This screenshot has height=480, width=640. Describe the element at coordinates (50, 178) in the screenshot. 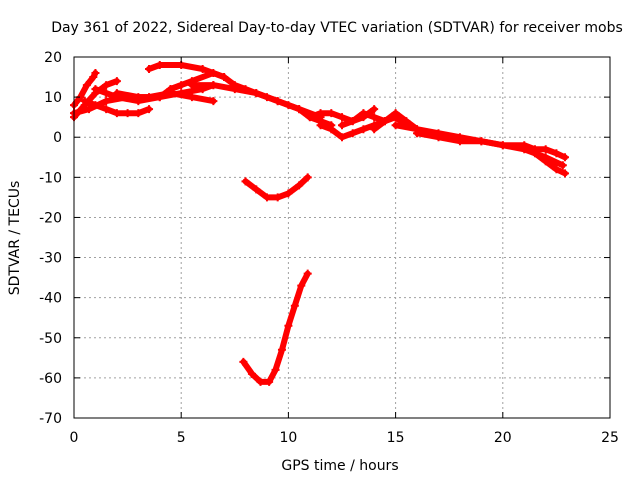

I see `y-tick-label: -10` at that location.